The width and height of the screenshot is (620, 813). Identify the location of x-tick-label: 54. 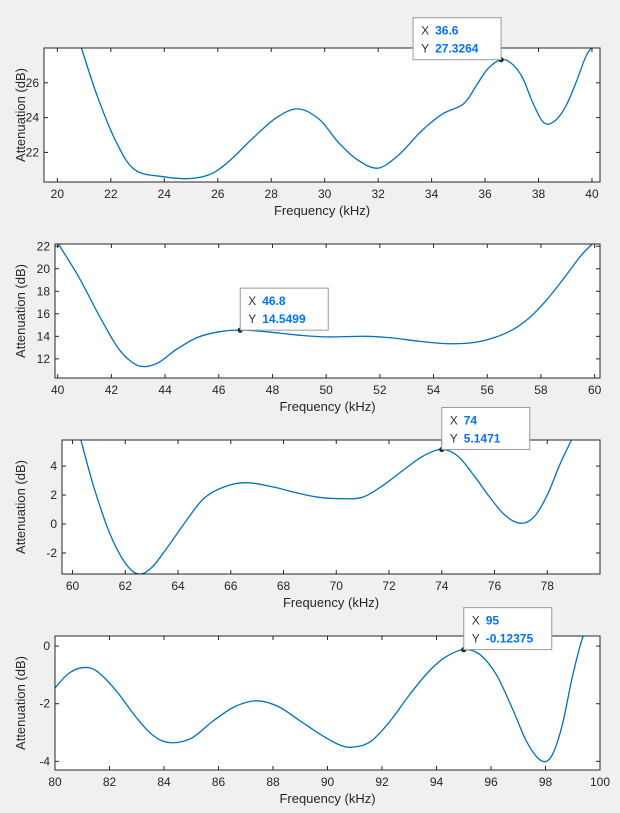
(434, 390).